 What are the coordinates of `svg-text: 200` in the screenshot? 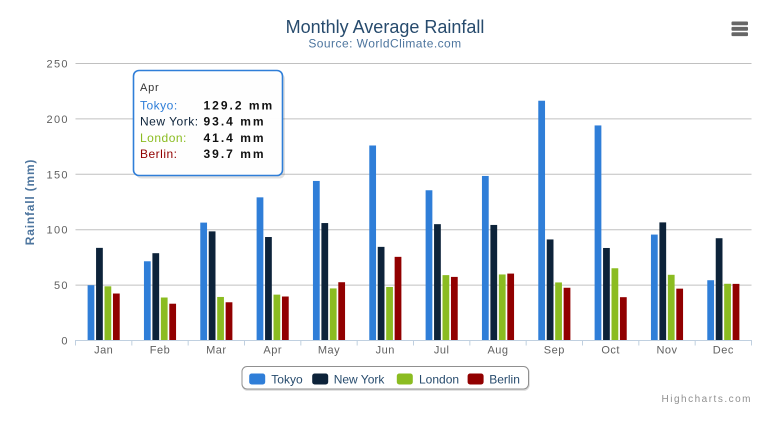 It's located at (58, 120).